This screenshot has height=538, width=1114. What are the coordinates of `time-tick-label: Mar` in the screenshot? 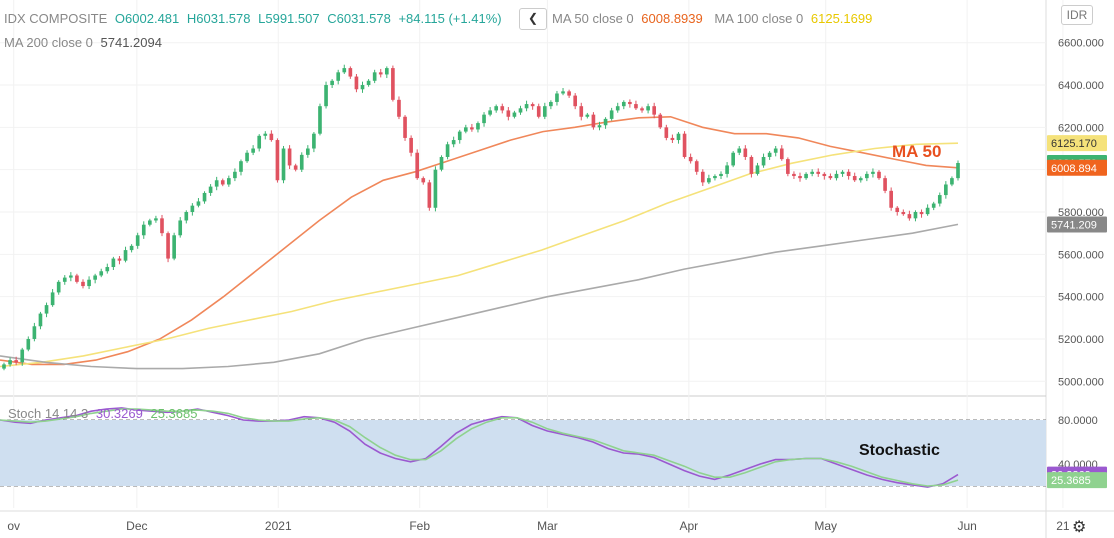 It's located at (547, 526).